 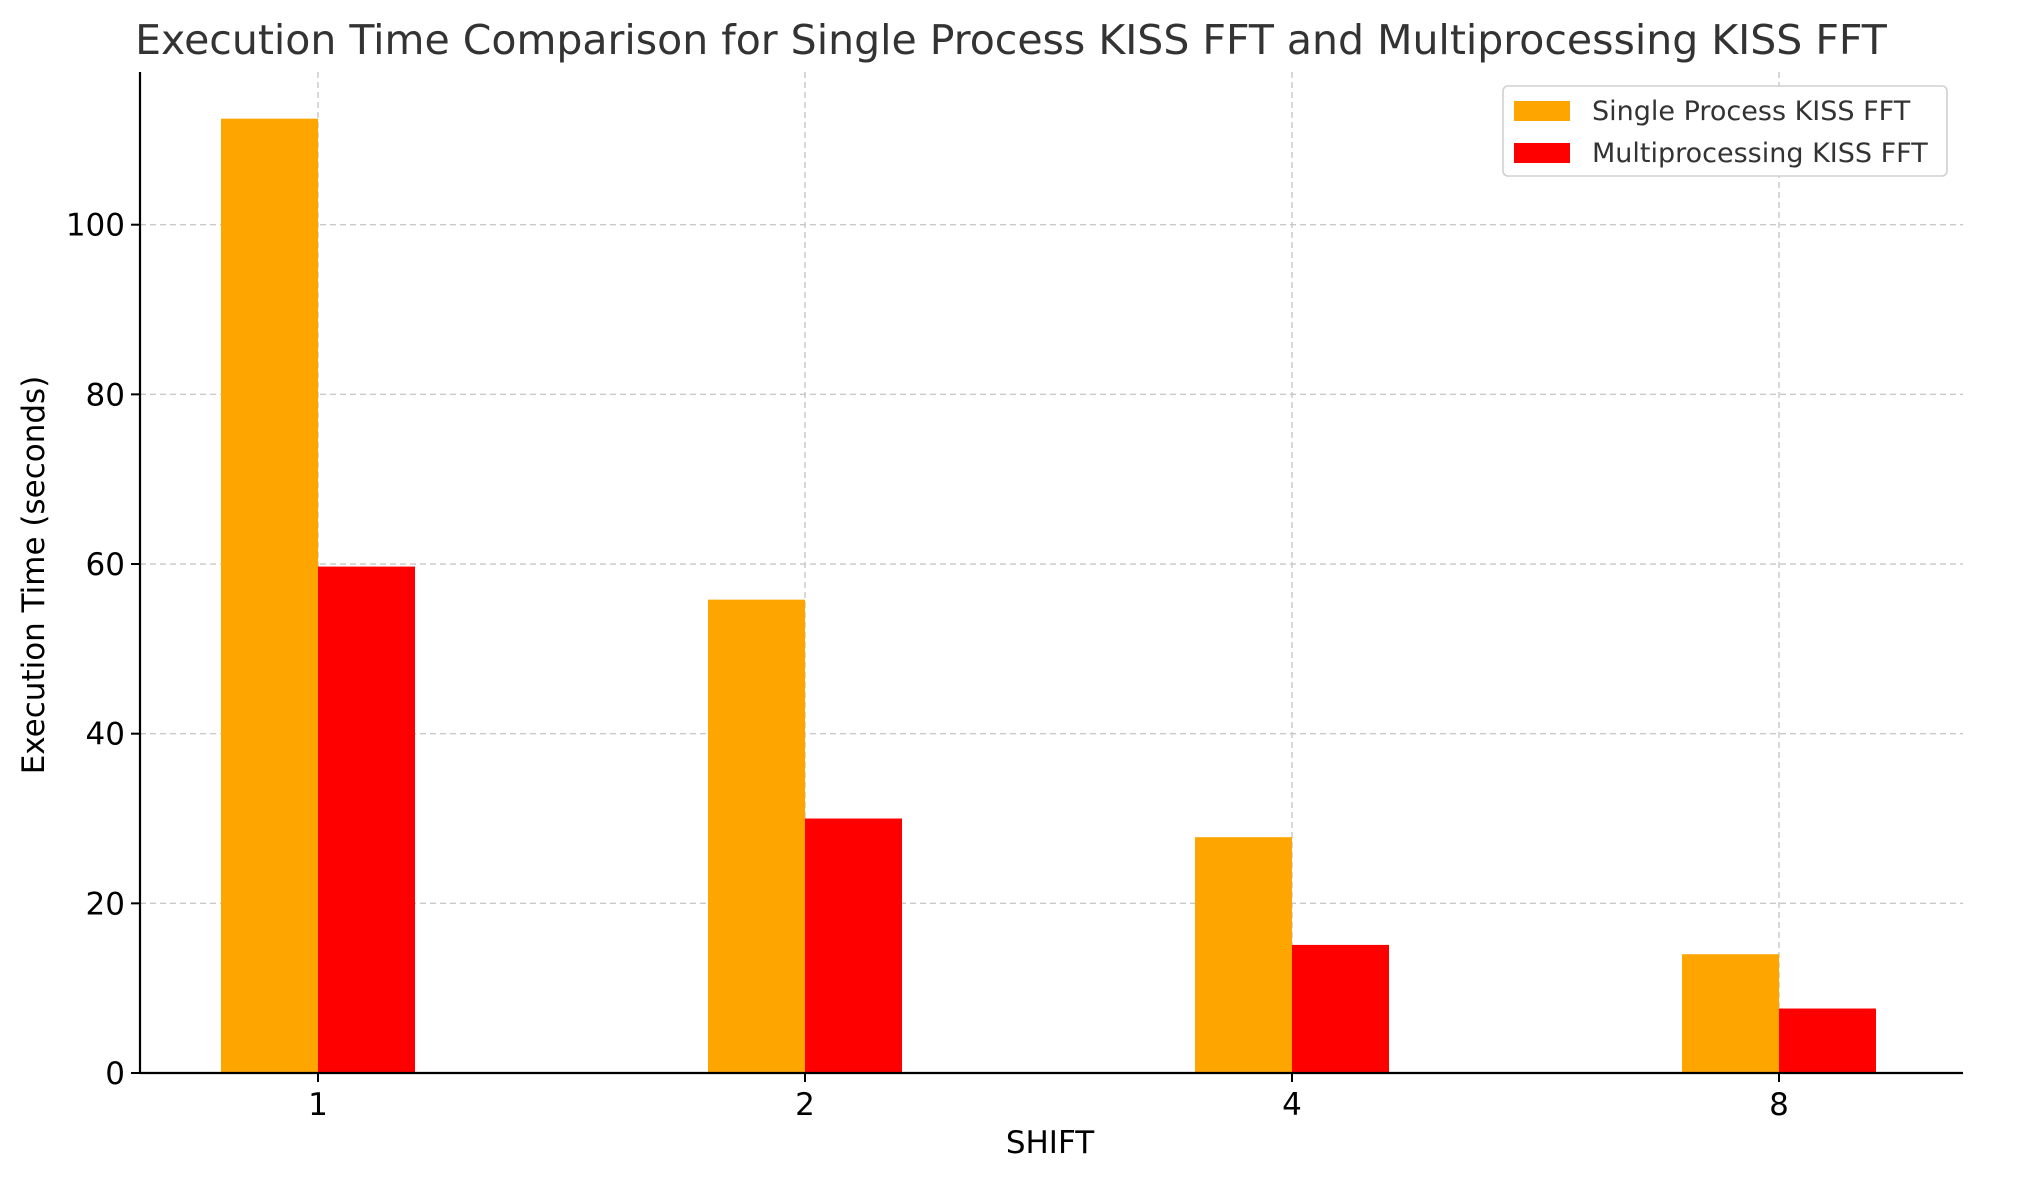 What do you see at coordinates (1292, 1105) in the screenshot?
I see `x-tick-label: 4` at bounding box center [1292, 1105].